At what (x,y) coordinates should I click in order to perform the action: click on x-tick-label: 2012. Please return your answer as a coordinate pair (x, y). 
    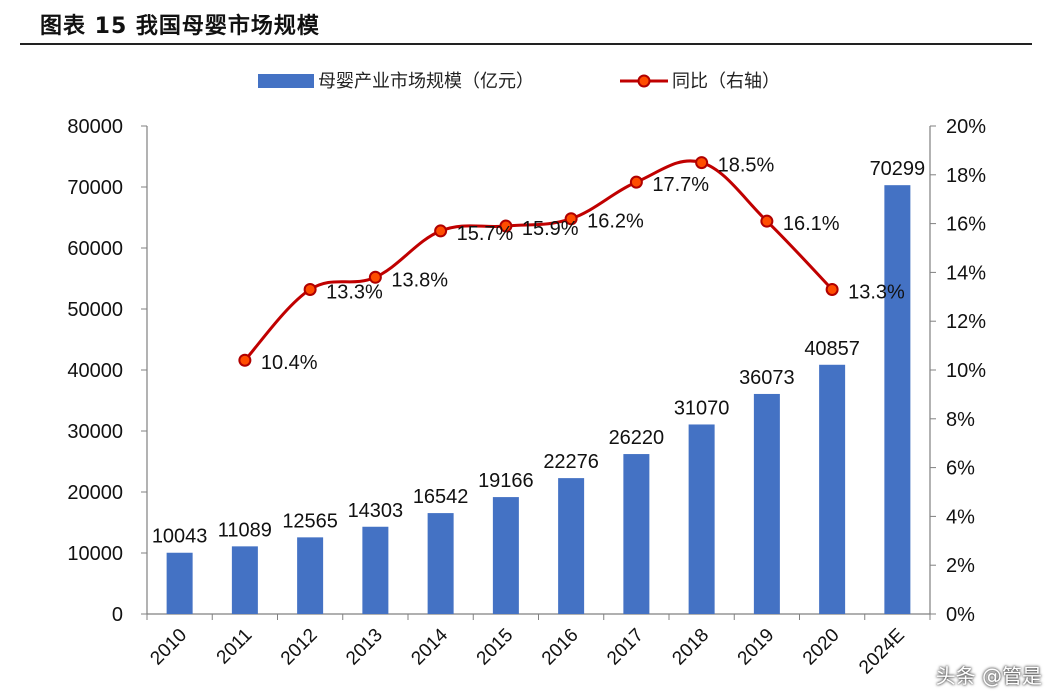
    Looking at the image, I should click on (299, 647).